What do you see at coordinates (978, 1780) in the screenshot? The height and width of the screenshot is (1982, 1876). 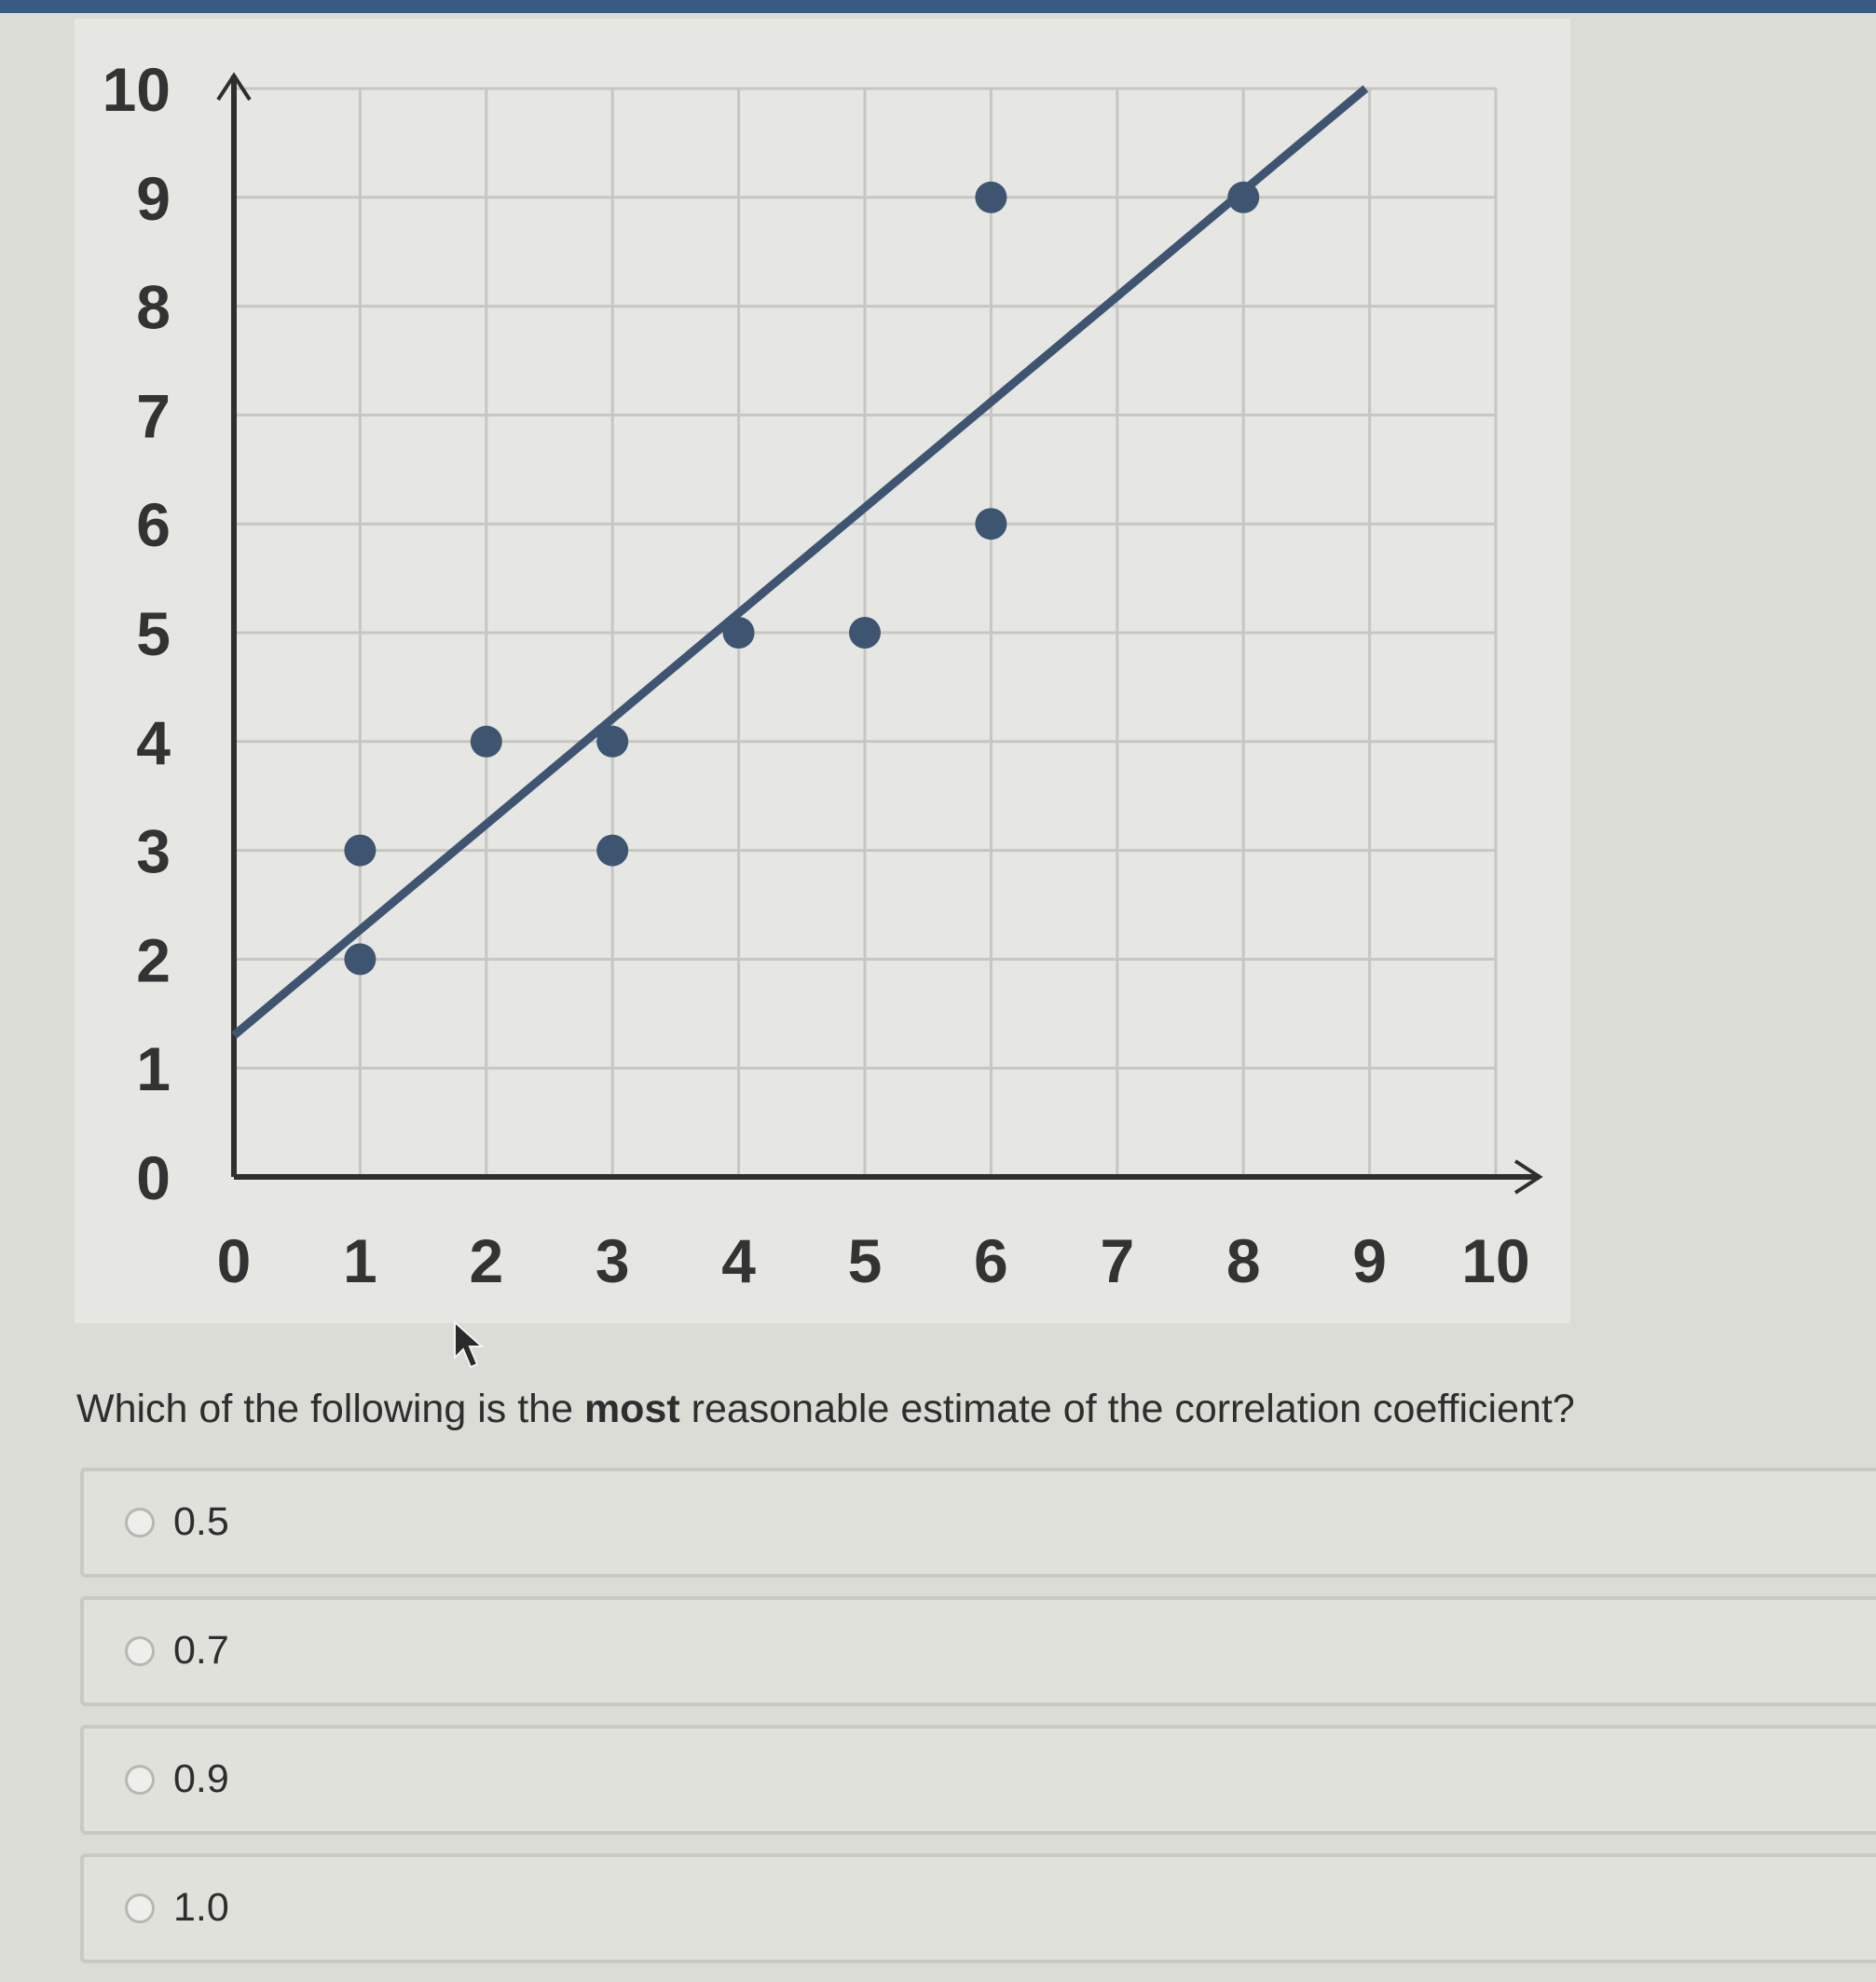 I see `answer-option-3: 0.9` at bounding box center [978, 1780].